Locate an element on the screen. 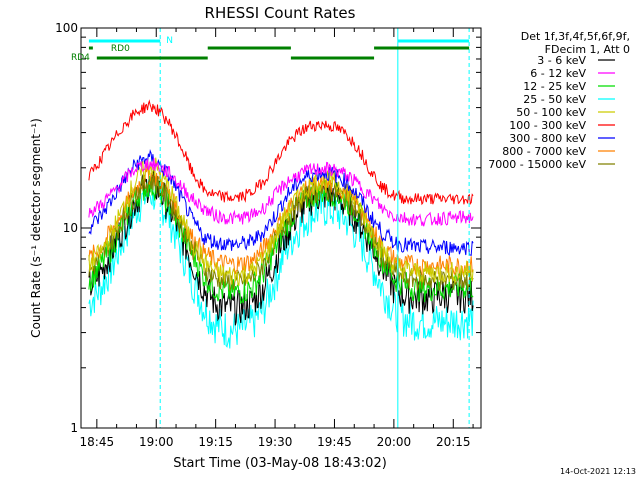 The image size is (640, 480). legend-label: 100 - 300 keV is located at coordinates (547, 125).